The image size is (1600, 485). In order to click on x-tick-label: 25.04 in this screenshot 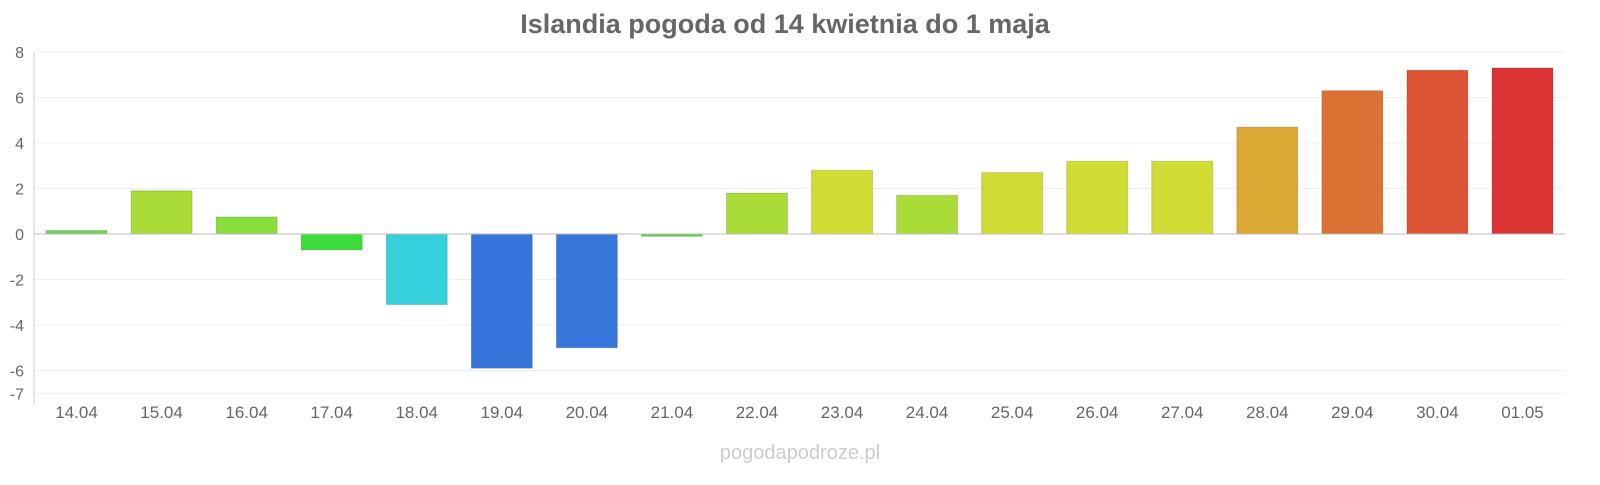, I will do `click(1012, 412)`.